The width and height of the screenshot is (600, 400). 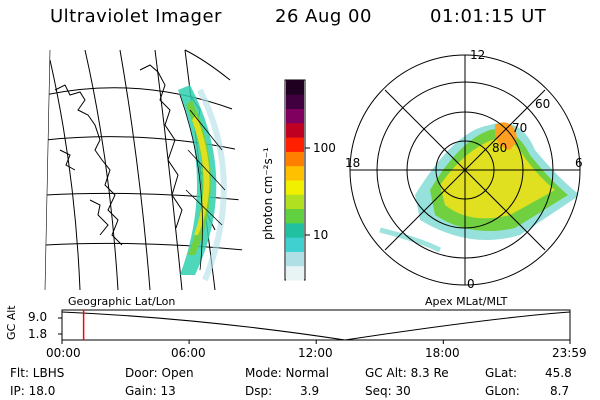 I want to click on colorbar, so click(x=297, y=180).